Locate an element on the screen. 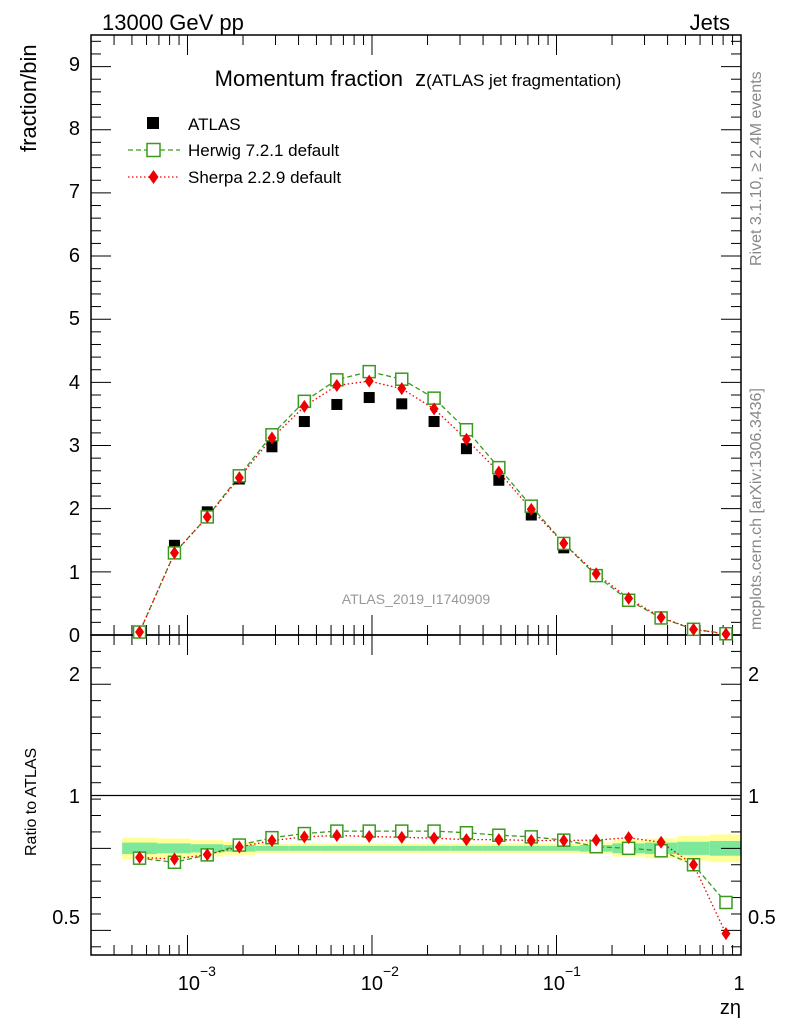 The height and width of the screenshot is (1024, 786). y-tick-label-2: 2 is located at coordinates (74, 509).